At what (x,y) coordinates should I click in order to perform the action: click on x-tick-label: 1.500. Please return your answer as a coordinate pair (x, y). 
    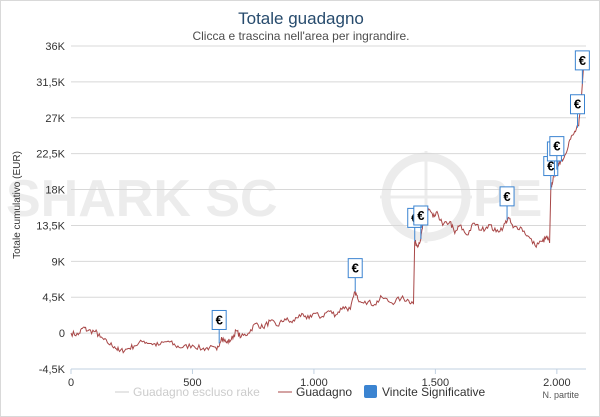
    Looking at the image, I should click on (436, 383).